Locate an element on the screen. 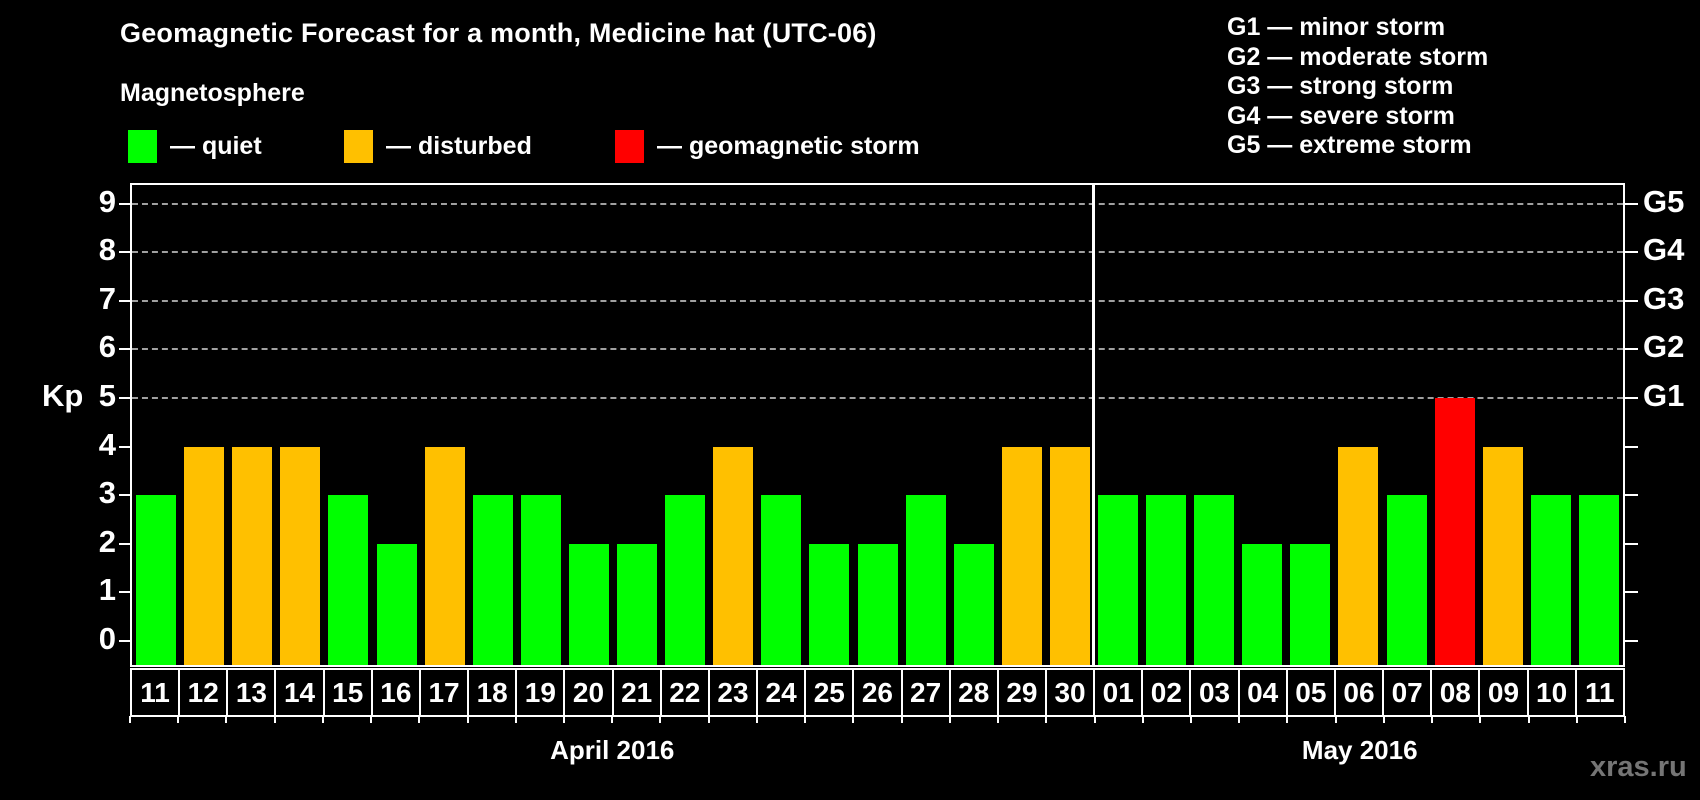 This screenshot has height=800, width=1700. month-divider is located at coordinates (1094, 425).